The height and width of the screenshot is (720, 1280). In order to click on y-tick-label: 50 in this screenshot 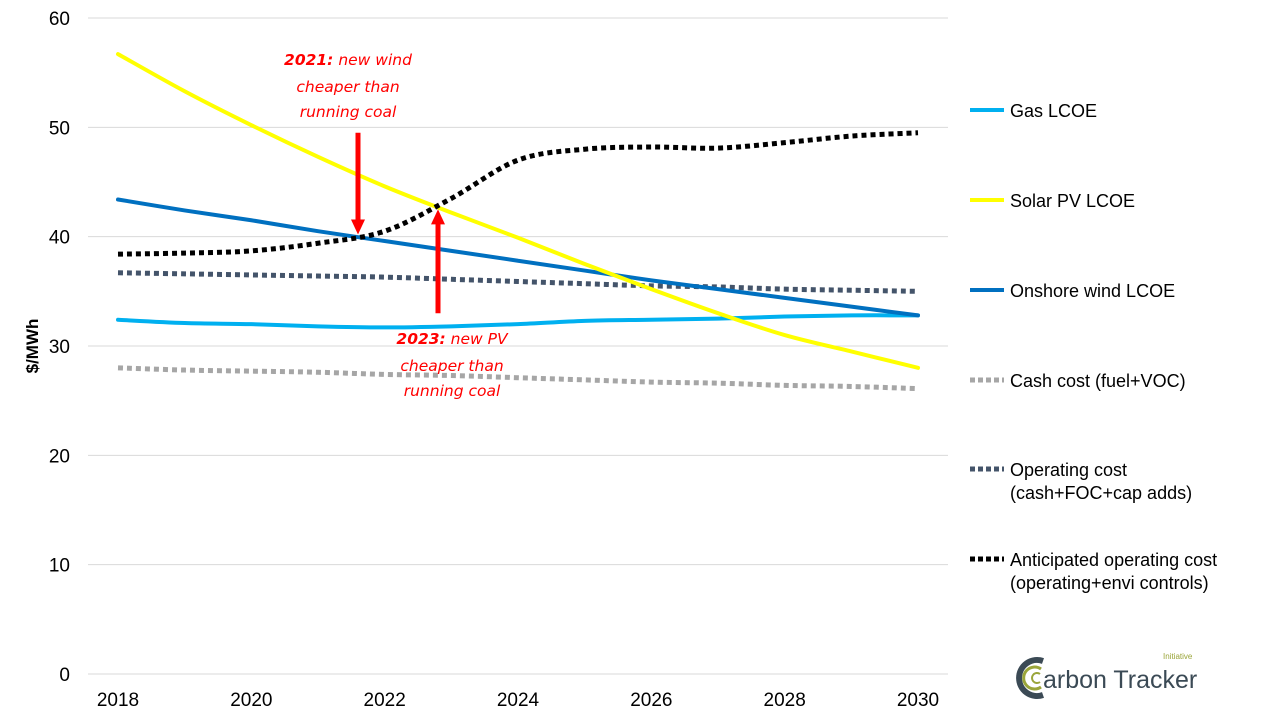, I will do `click(59, 128)`.